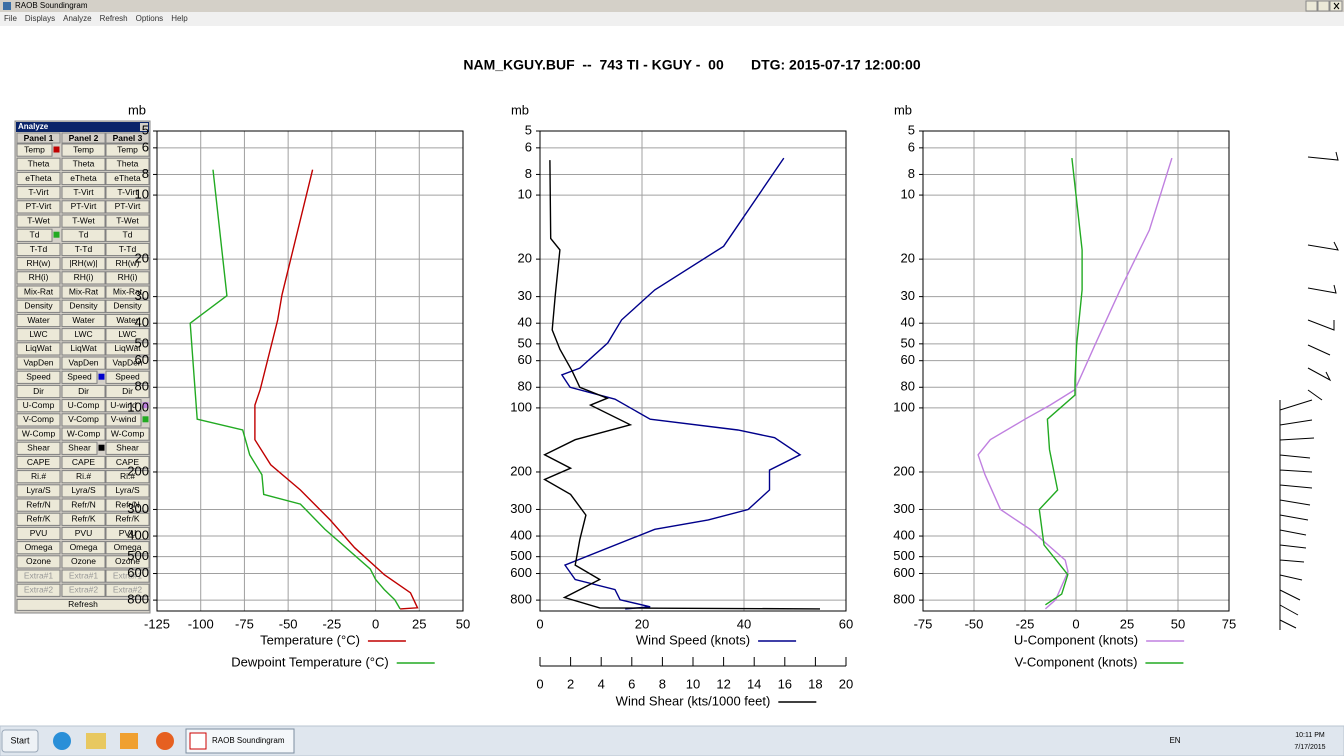 Image resolution: width=1344 pixels, height=756 pixels. I want to click on menu-item: Analyze, so click(77, 18).